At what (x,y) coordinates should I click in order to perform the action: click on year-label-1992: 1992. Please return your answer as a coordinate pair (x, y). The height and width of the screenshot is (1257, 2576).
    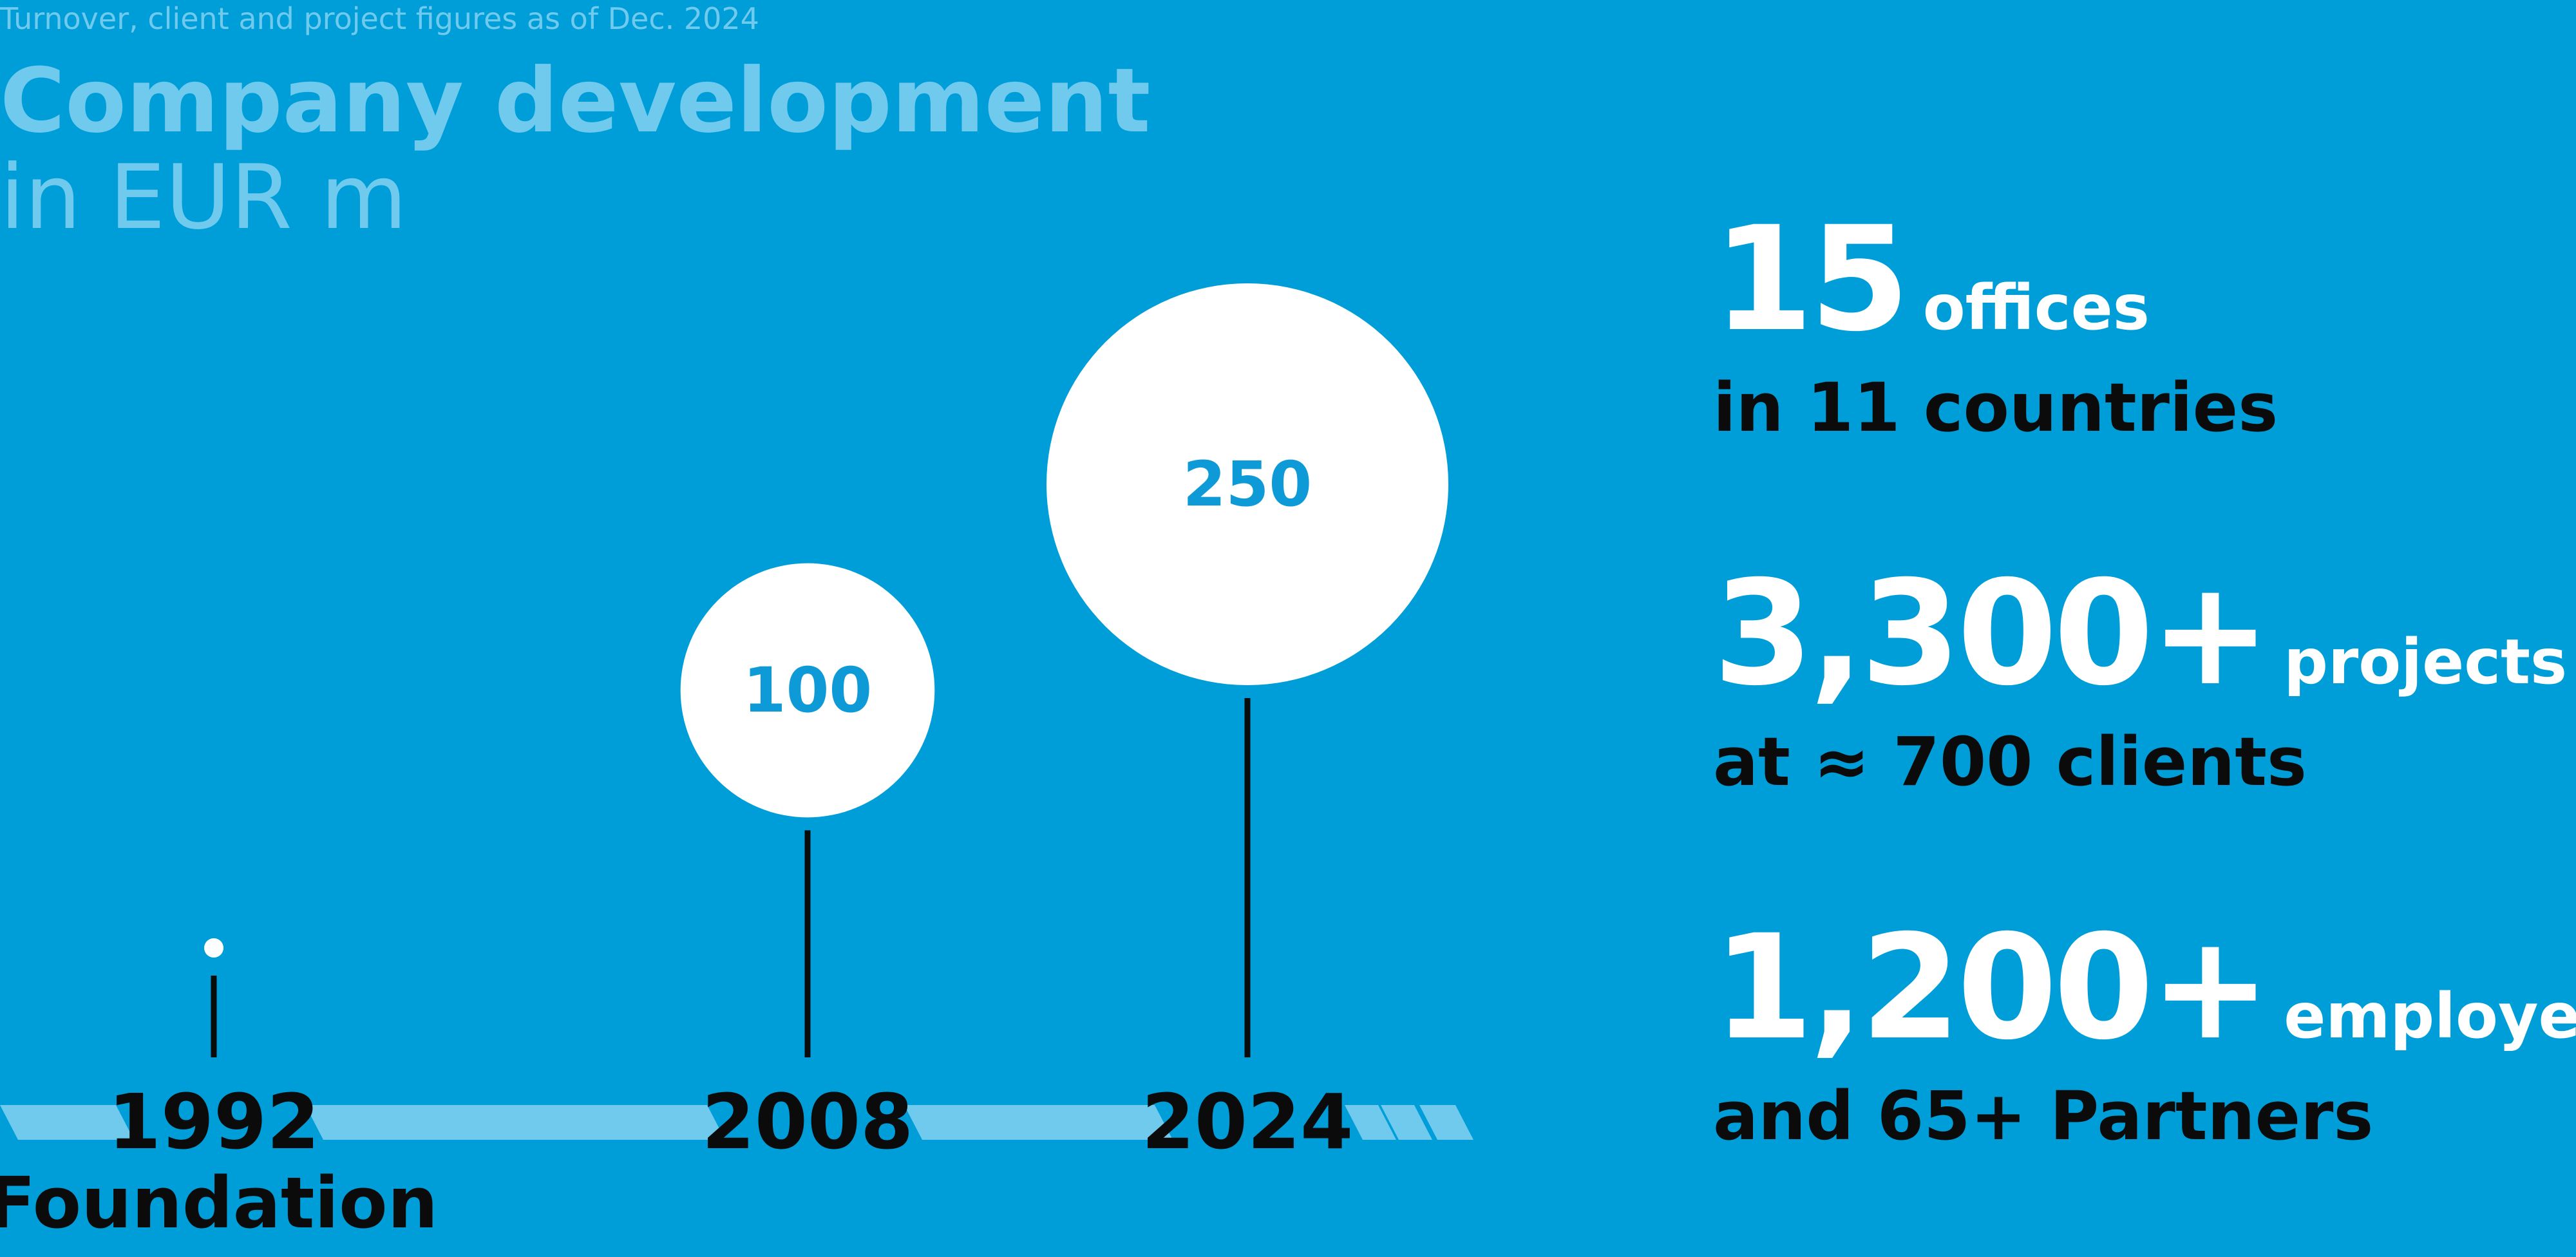
    Looking at the image, I should click on (214, 1121).